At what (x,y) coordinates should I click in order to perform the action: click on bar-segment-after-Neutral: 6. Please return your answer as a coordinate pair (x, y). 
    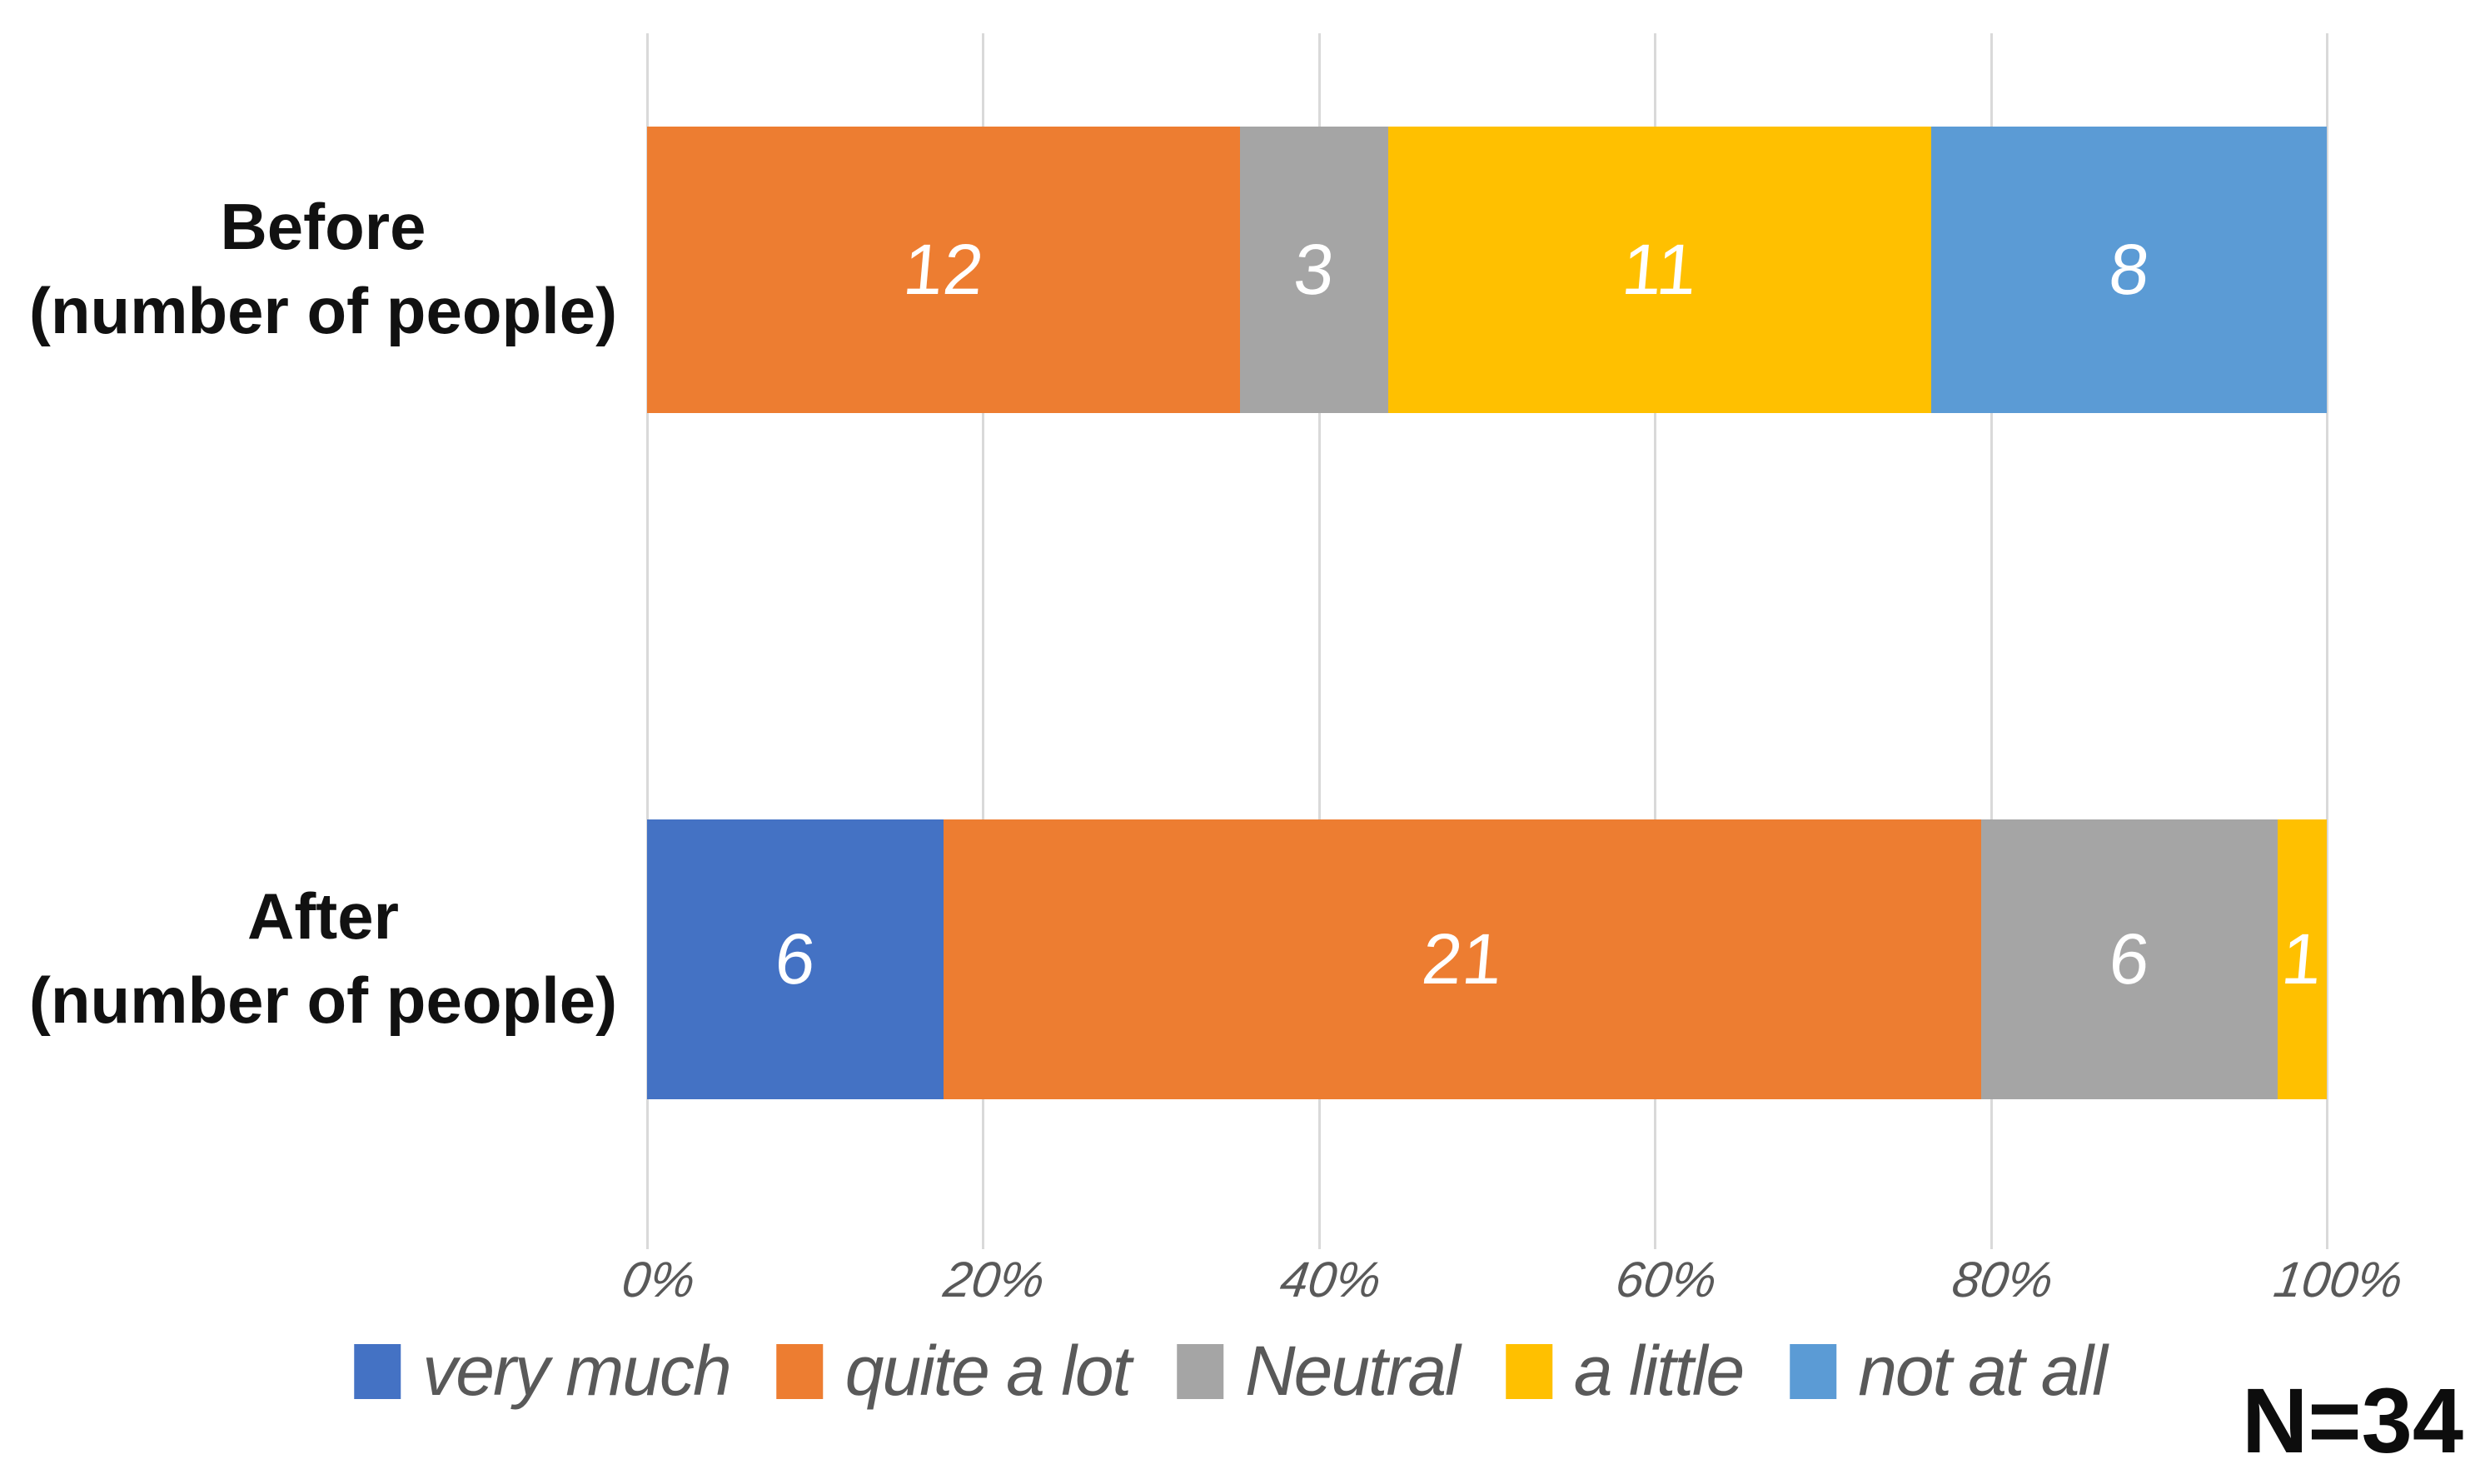
    Looking at the image, I should click on (2129, 959).